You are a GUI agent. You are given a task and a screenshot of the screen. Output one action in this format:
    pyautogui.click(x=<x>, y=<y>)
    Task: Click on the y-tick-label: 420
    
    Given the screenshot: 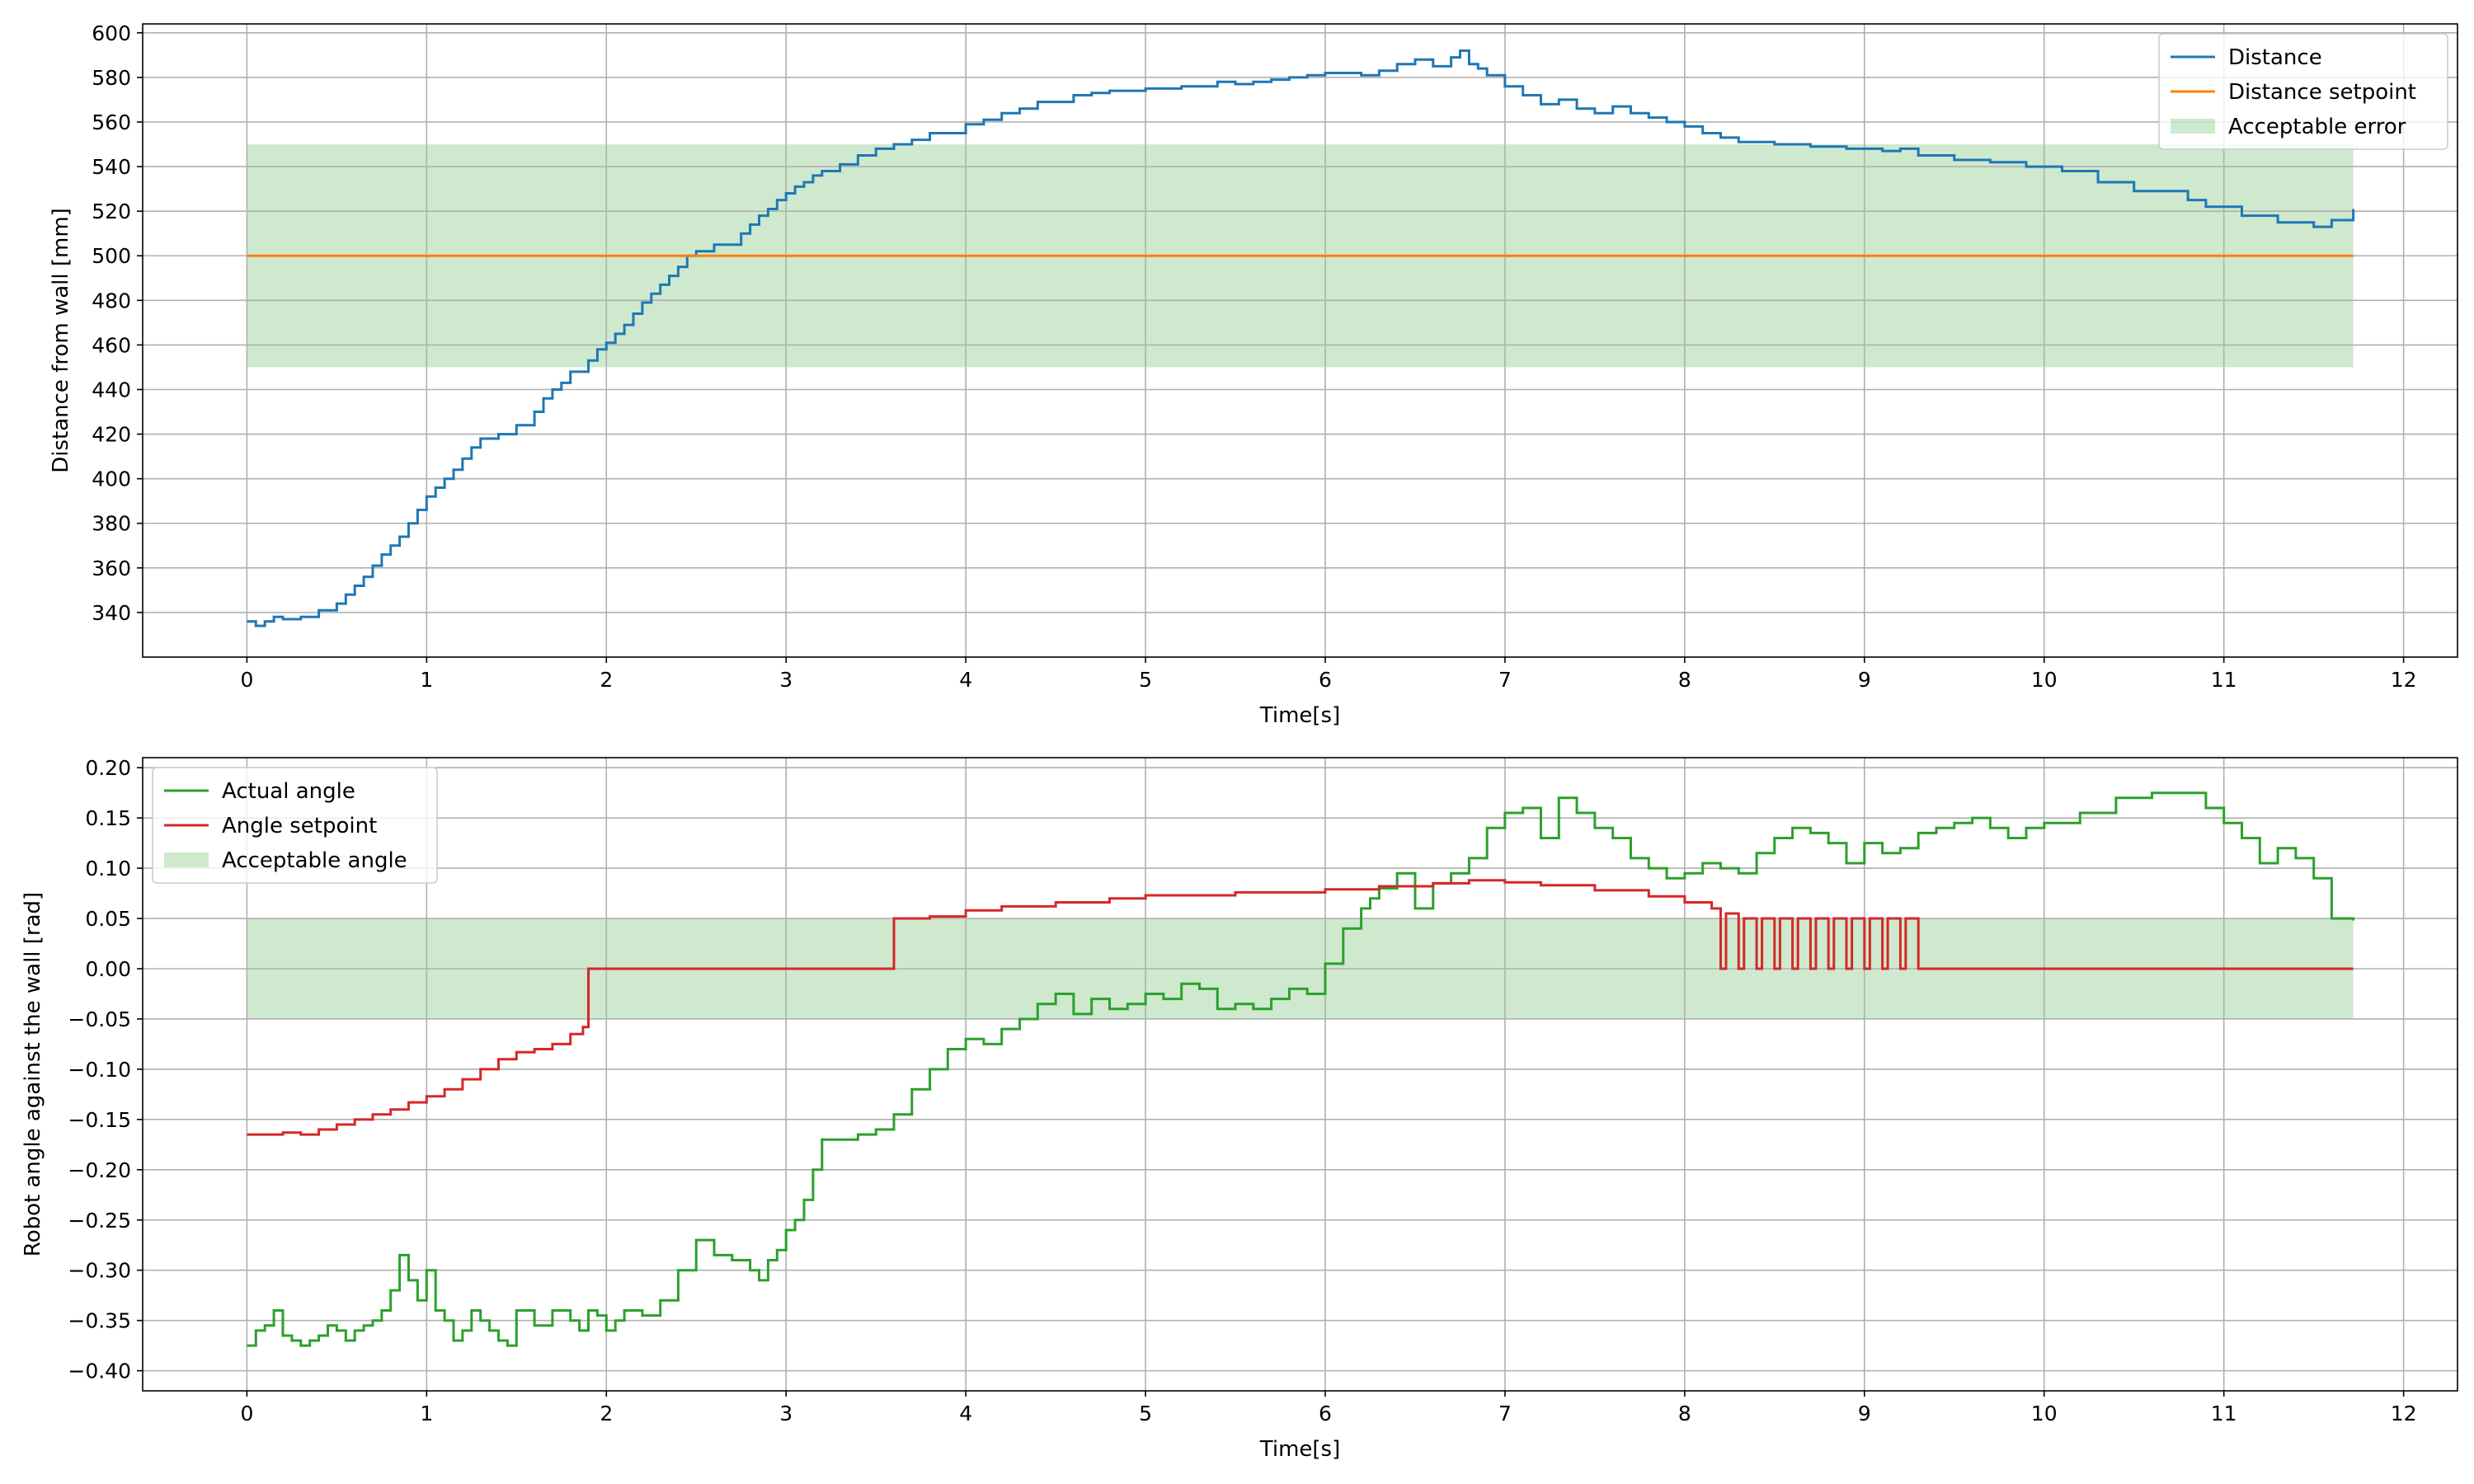 What is the action you would take?
    pyautogui.click(x=111, y=435)
    